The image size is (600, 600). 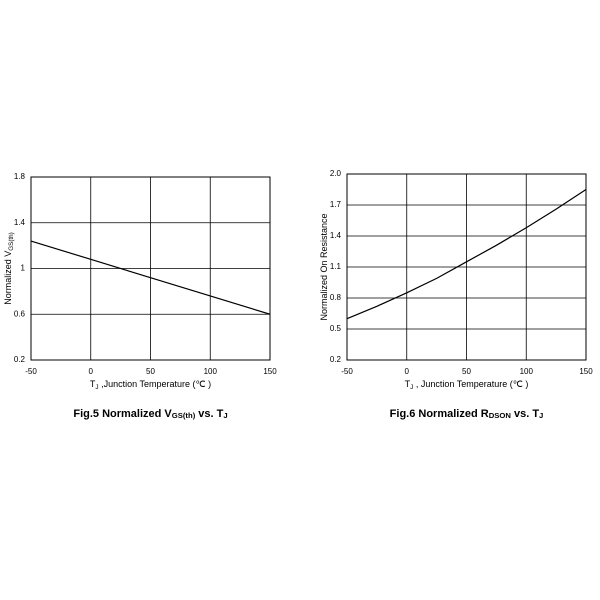 I want to click on caption: Fig.6 Normalized RDSON vs. TJ, so click(x=467, y=414).